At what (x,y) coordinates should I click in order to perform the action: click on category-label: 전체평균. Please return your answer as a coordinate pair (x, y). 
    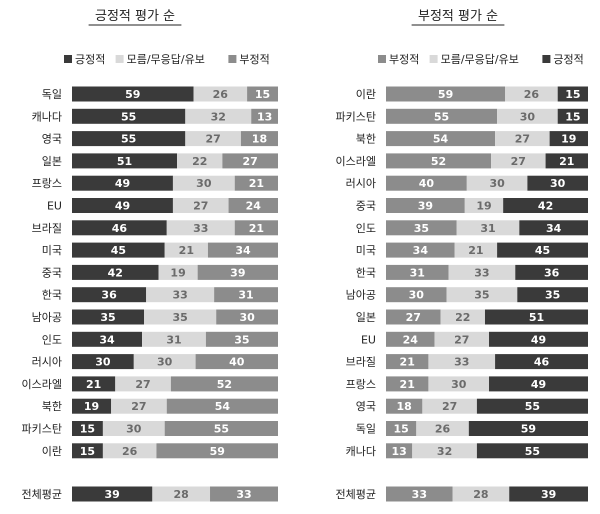
    Looking at the image, I should click on (356, 494).